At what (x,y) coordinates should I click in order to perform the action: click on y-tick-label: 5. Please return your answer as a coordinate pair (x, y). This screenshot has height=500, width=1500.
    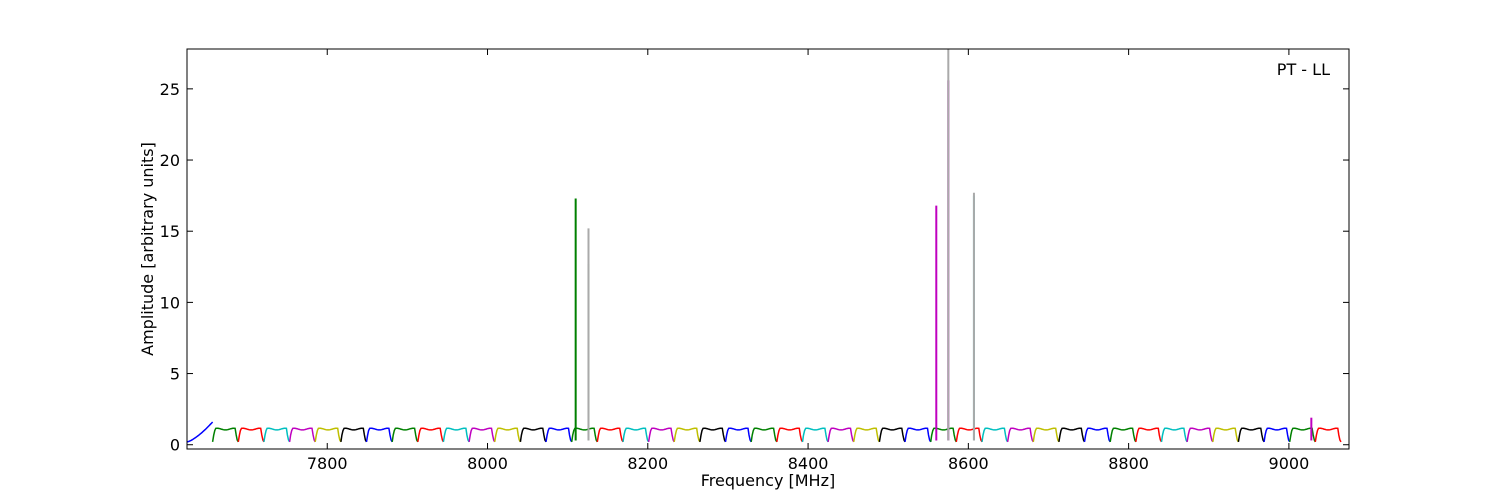
    Looking at the image, I should click on (175, 374).